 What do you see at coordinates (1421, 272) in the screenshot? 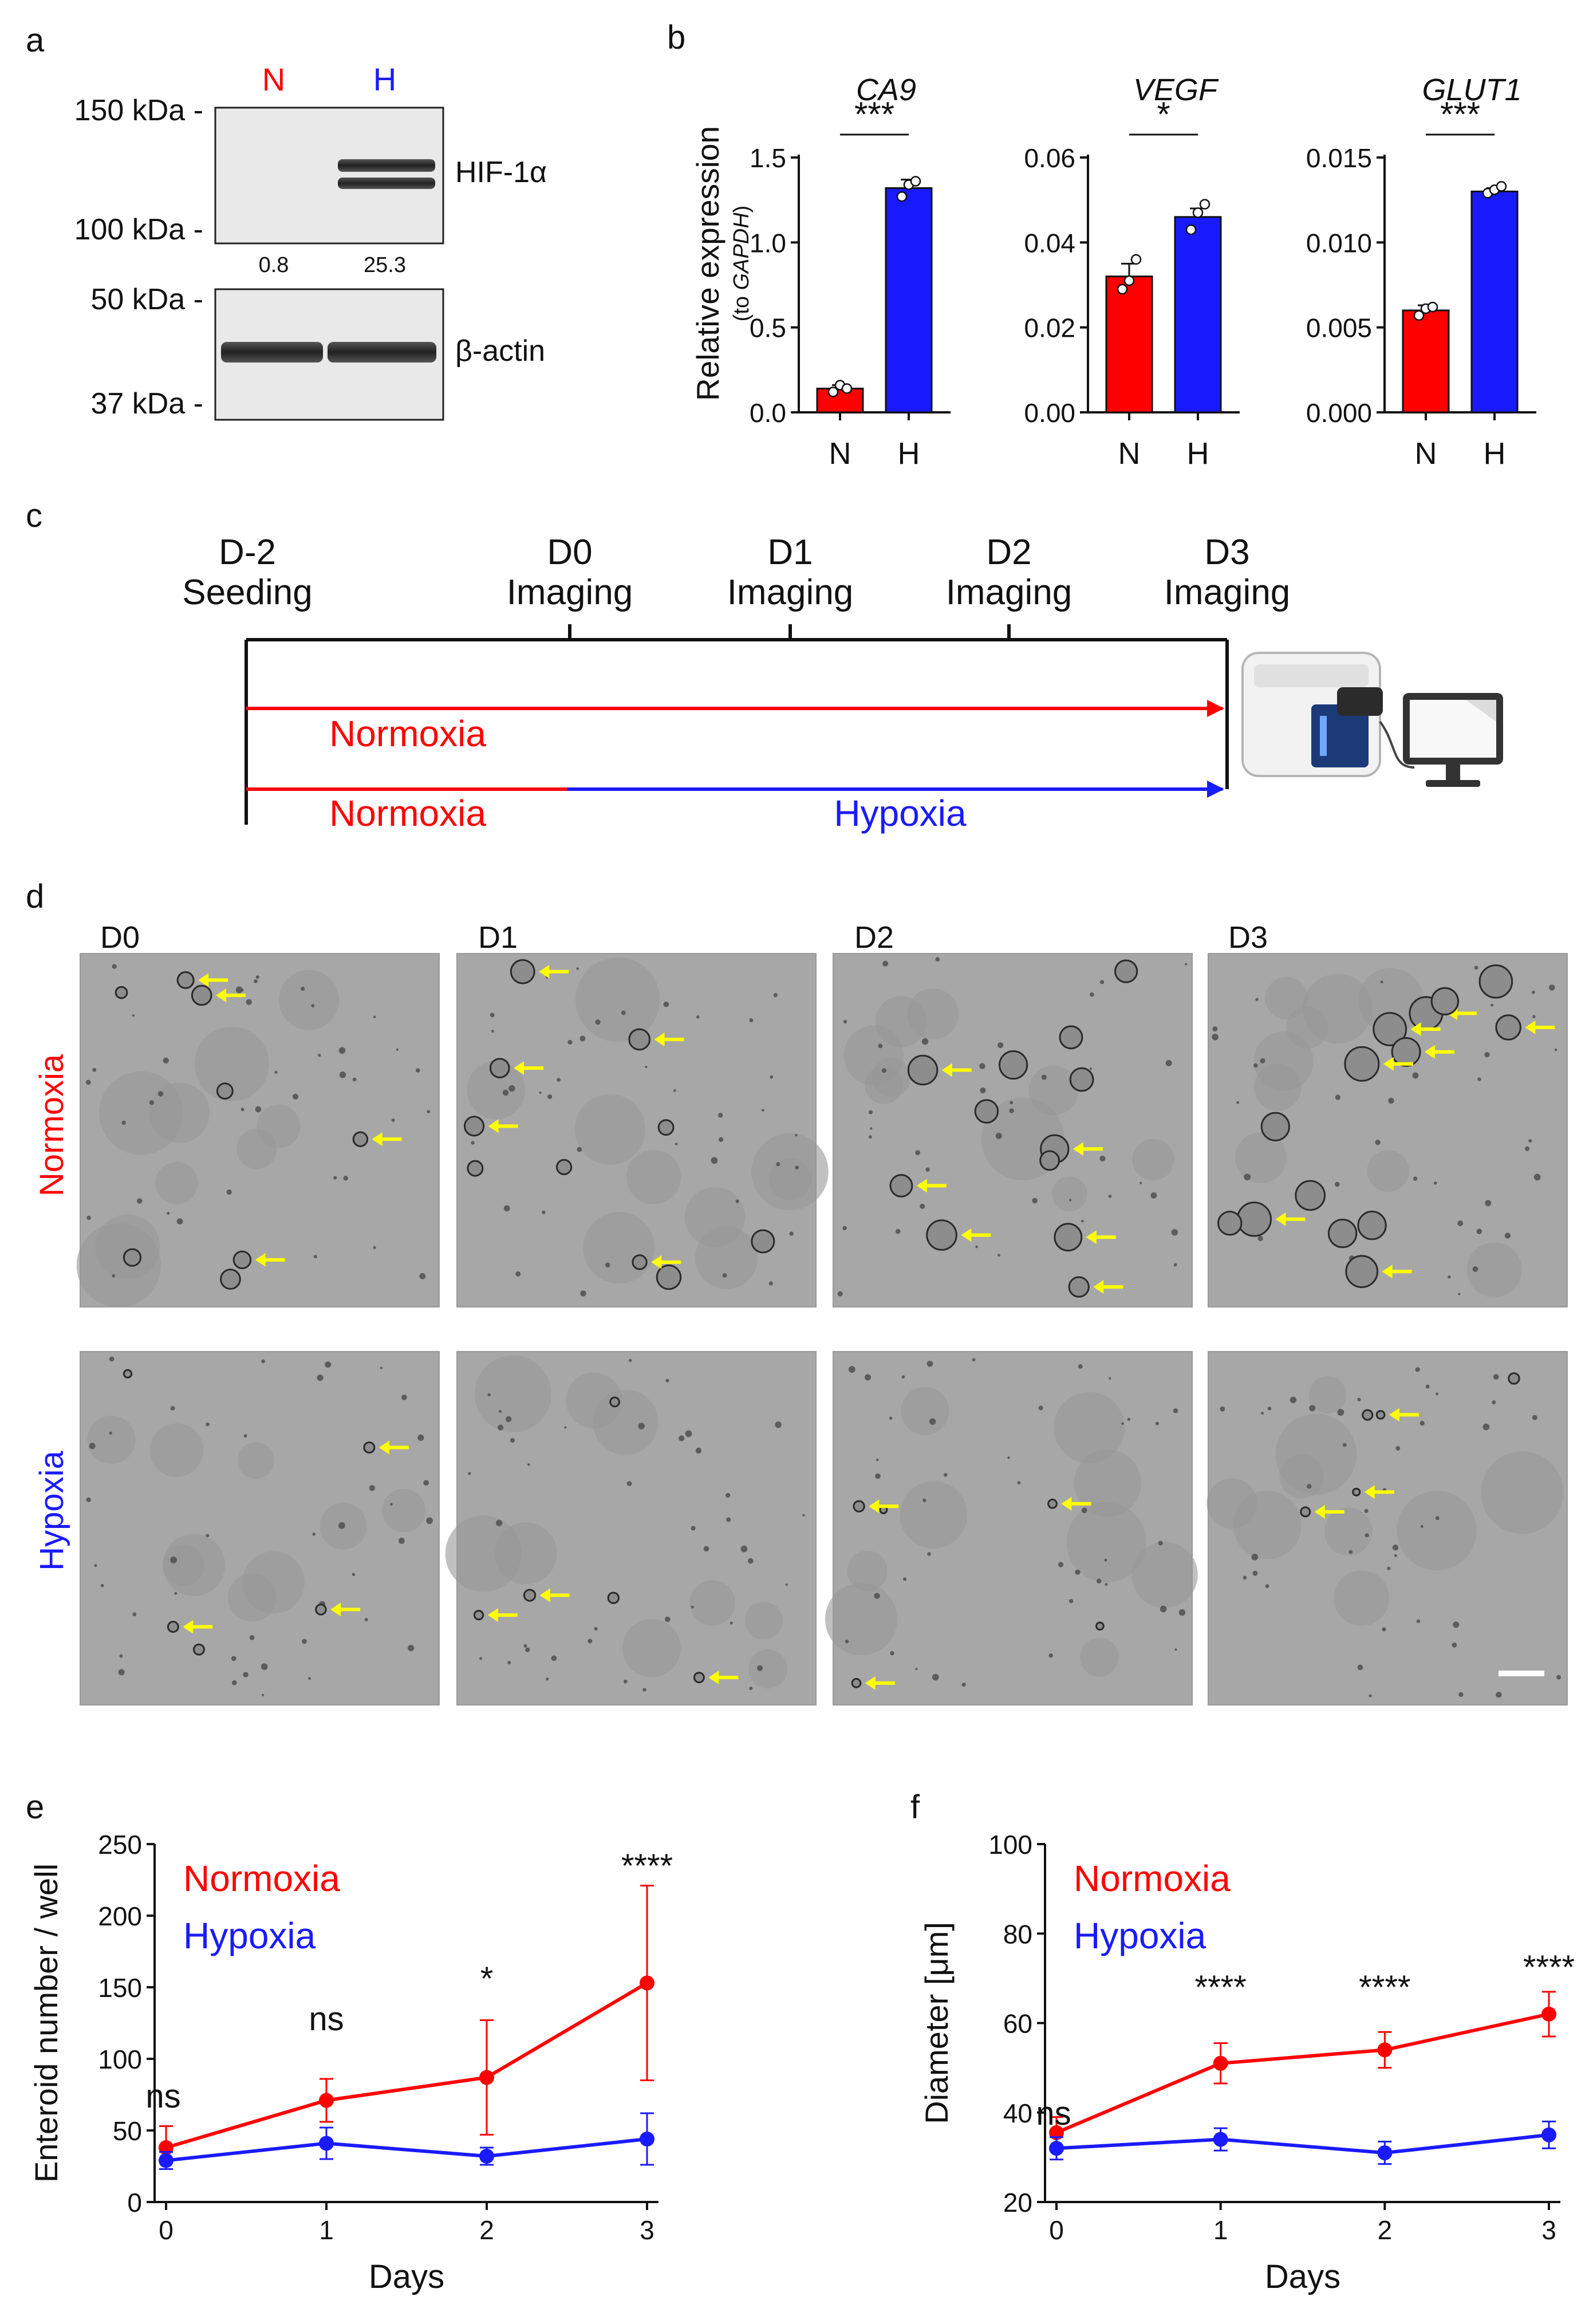
I see `chart-glut1: GLUT1 0.000 0.005 0.010 0.015 N H ***` at bounding box center [1421, 272].